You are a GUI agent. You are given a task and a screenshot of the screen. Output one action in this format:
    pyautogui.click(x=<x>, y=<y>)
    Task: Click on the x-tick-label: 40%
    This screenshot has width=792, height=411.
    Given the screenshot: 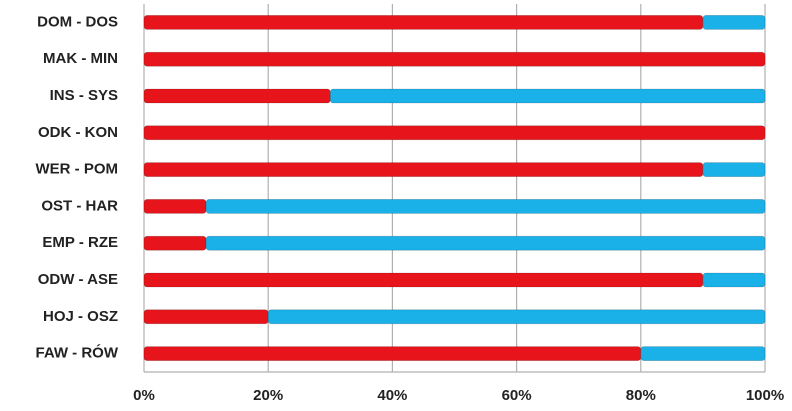 What is the action you would take?
    pyautogui.click(x=392, y=395)
    